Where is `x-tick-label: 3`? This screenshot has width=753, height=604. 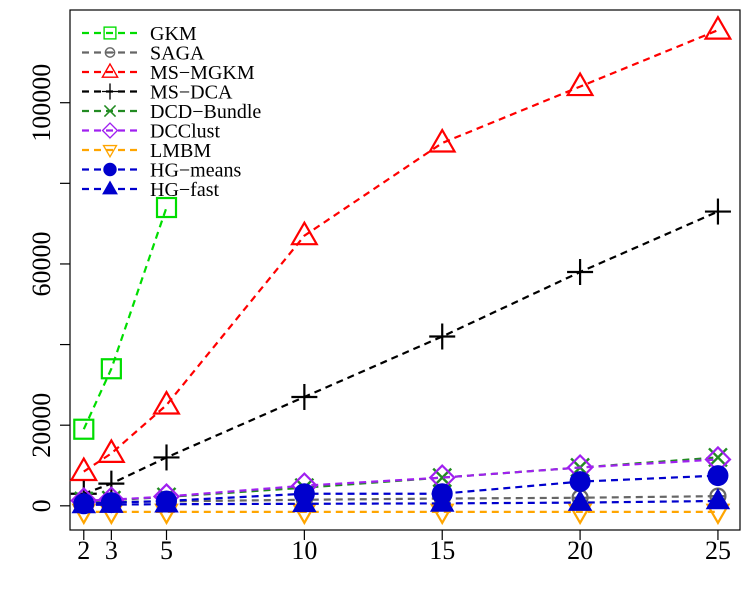 x-tick-label: 3 is located at coordinates (111, 550).